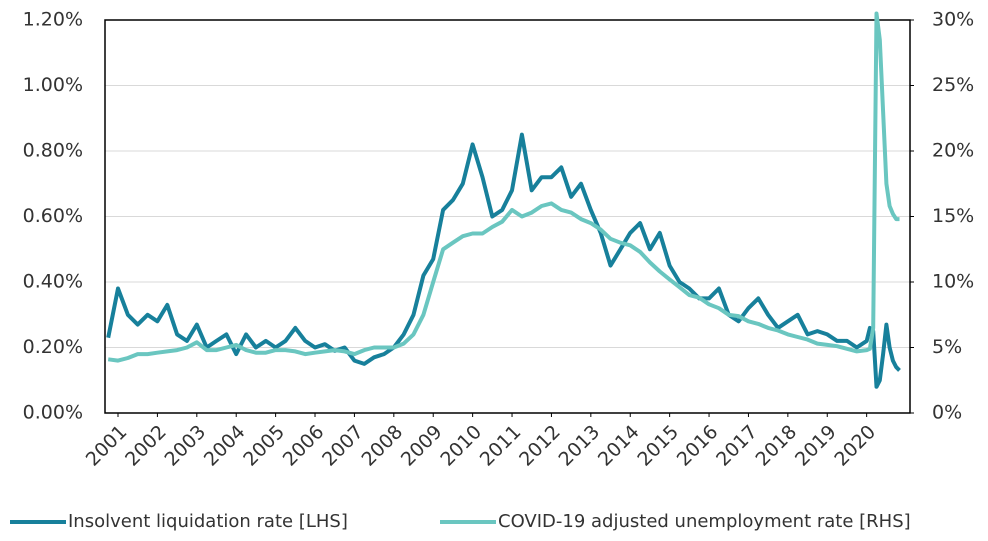  What do you see at coordinates (185, 446) in the screenshot?
I see `x-tick-label: 2003` at bounding box center [185, 446].